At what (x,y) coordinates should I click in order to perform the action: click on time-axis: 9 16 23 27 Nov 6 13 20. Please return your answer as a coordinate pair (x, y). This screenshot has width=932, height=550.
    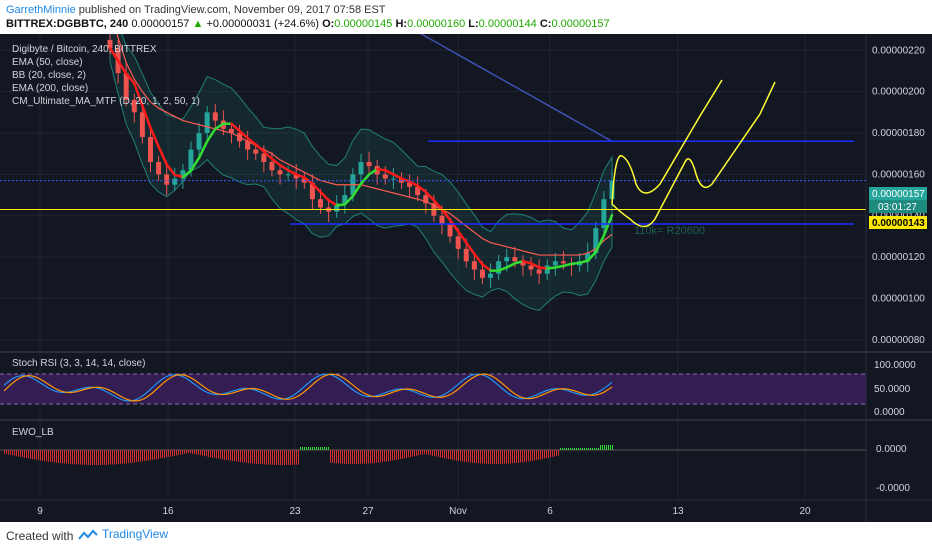
    Looking at the image, I should click on (424, 511).